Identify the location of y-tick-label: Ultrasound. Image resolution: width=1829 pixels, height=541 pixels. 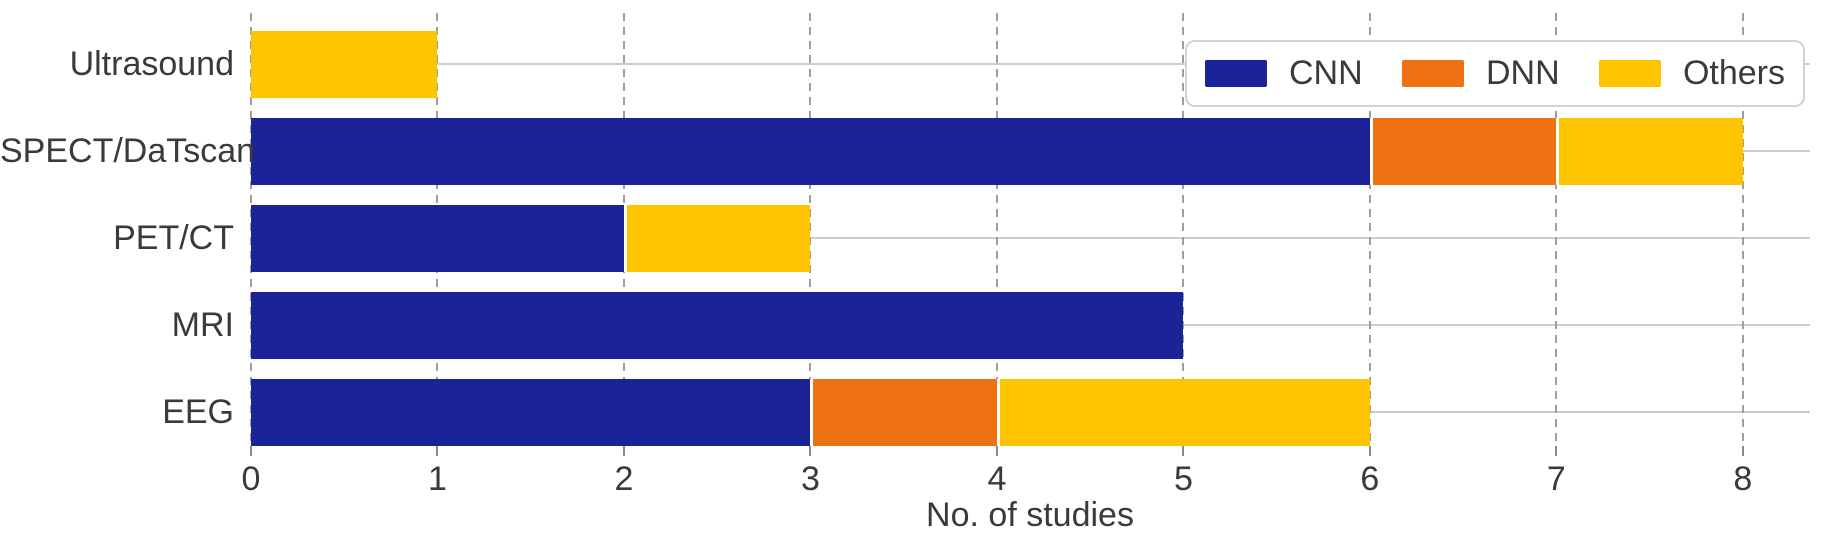
(151, 64).